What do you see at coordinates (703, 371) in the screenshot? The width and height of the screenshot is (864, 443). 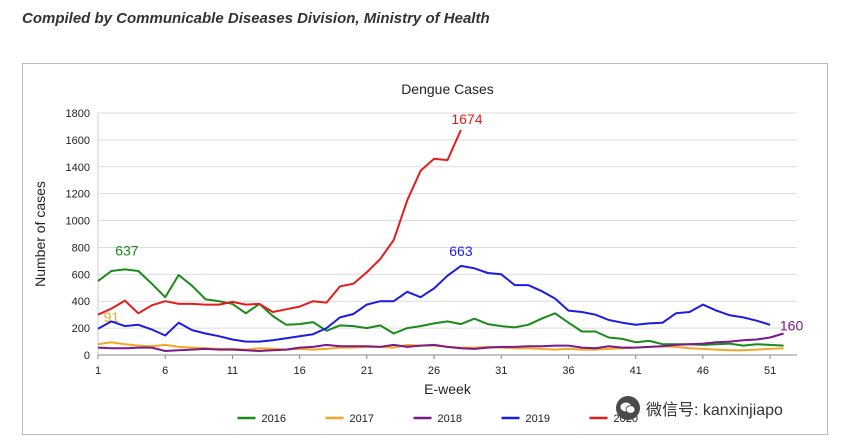 I see `x-tick-label: 46` at bounding box center [703, 371].